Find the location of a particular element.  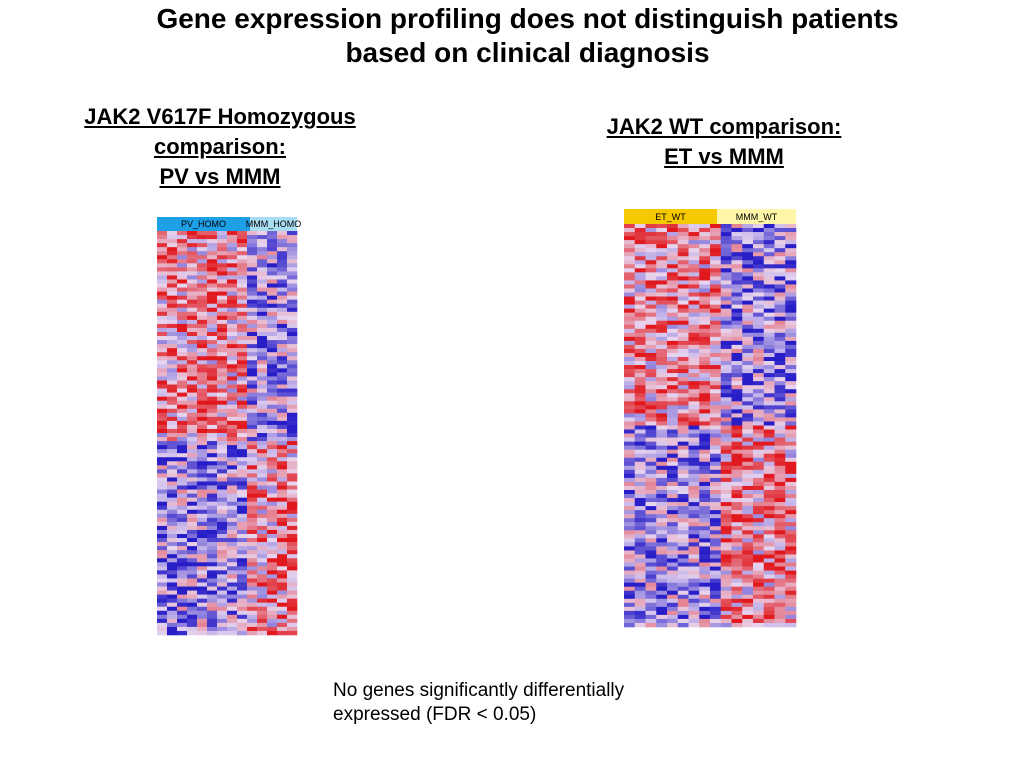

title-line: based on clinical diagnosis is located at coordinates (527, 52).